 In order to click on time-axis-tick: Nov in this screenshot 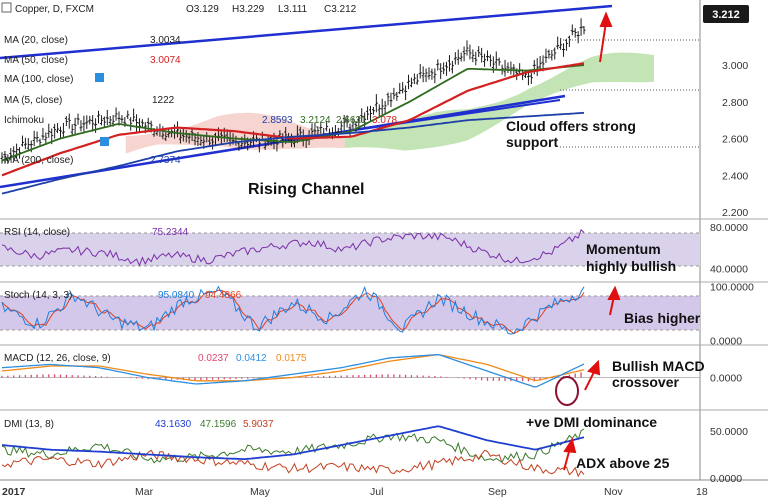, I will do `click(613, 492)`.